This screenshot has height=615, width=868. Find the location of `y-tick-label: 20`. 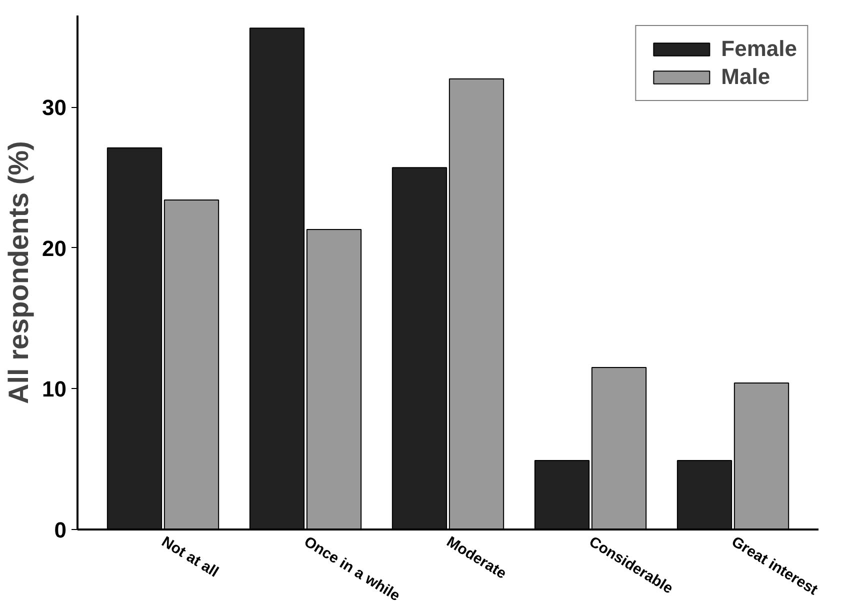

y-tick-label: 20 is located at coordinates (54, 248).